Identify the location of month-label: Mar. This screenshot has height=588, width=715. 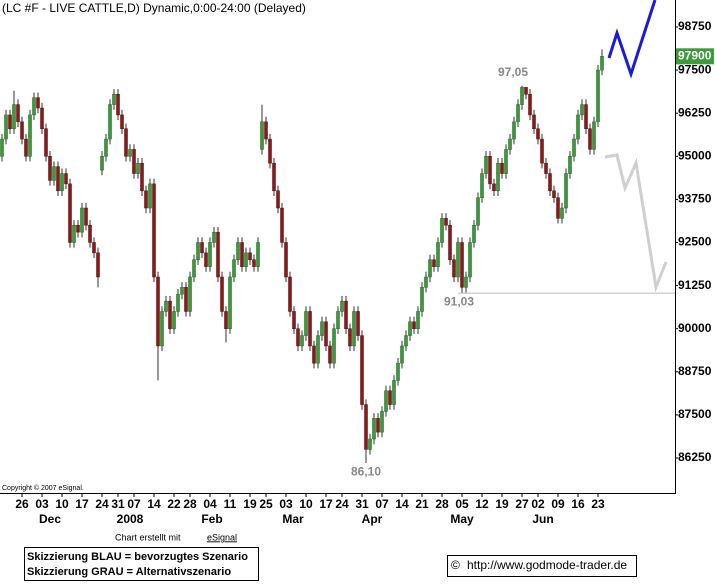
(293, 519).